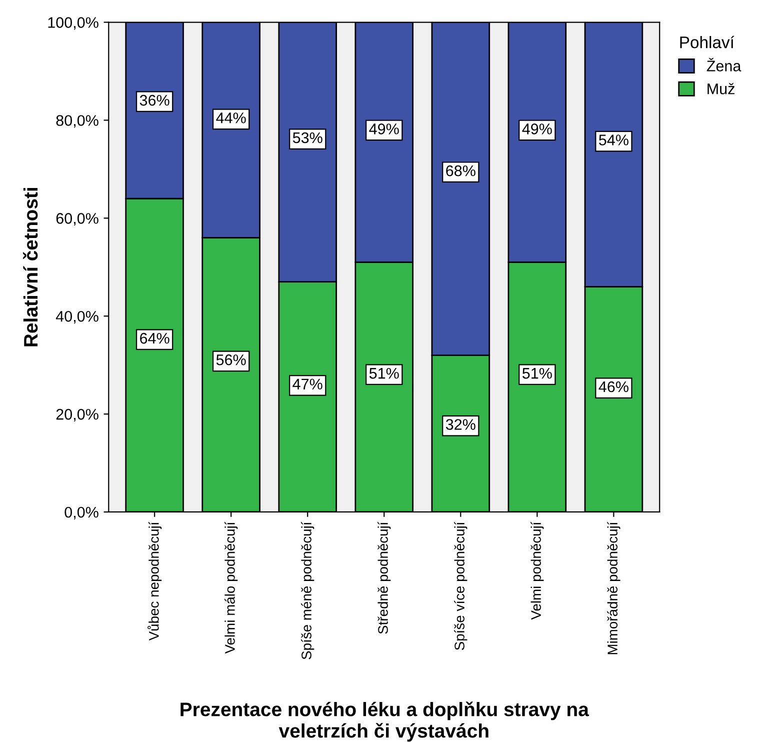  I want to click on data-label: 46%, so click(613, 386).